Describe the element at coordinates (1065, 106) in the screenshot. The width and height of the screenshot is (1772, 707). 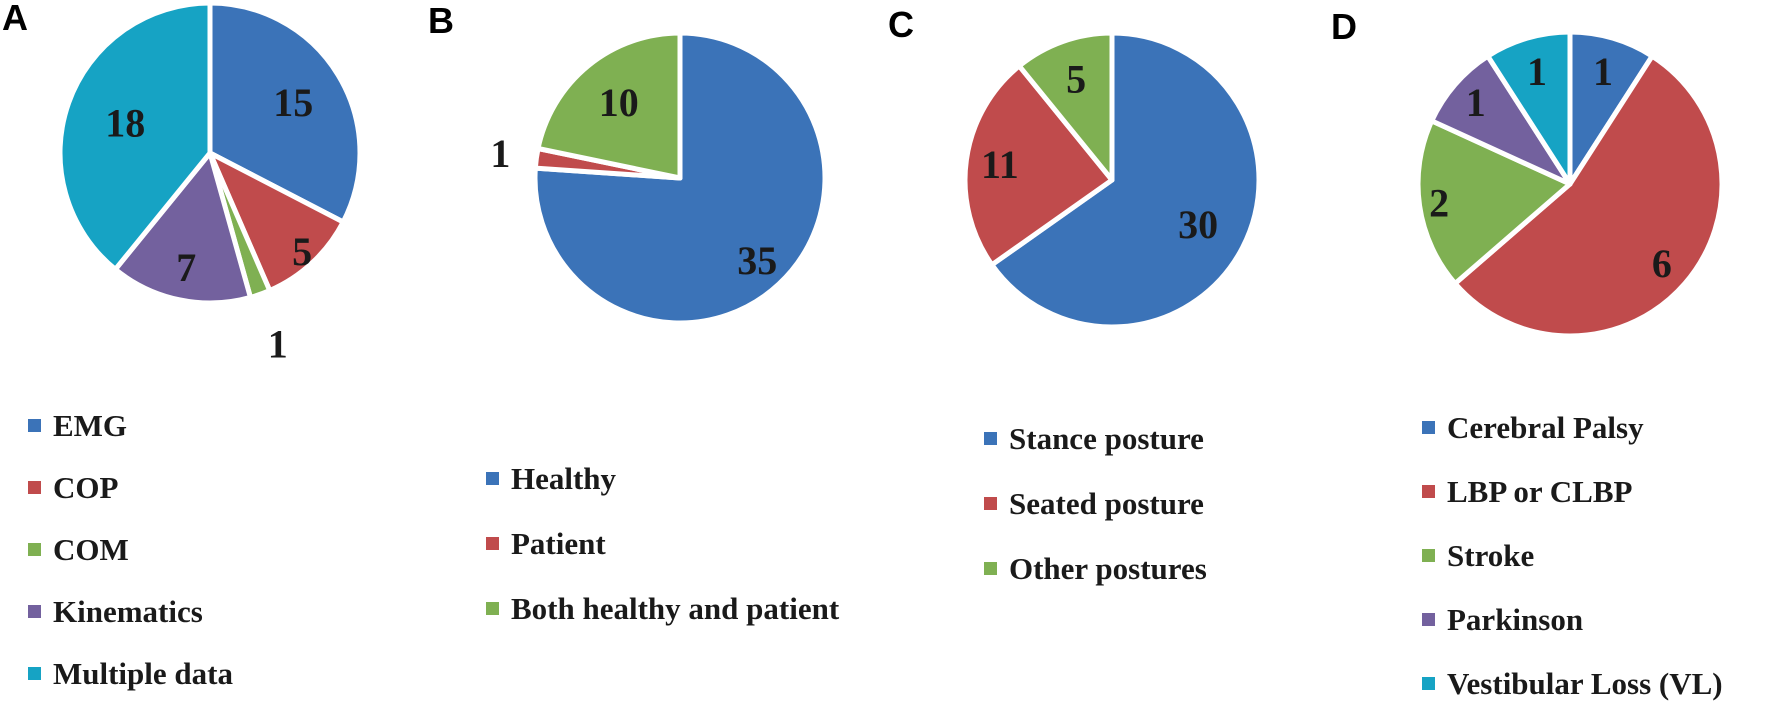
I see `pie-slice-other-postures` at that location.